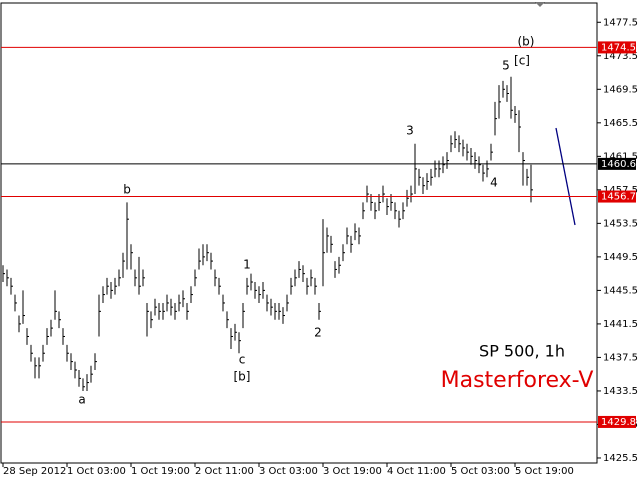  I want to click on x-tick-label: 3 Oct 19:00, so click(352, 471).